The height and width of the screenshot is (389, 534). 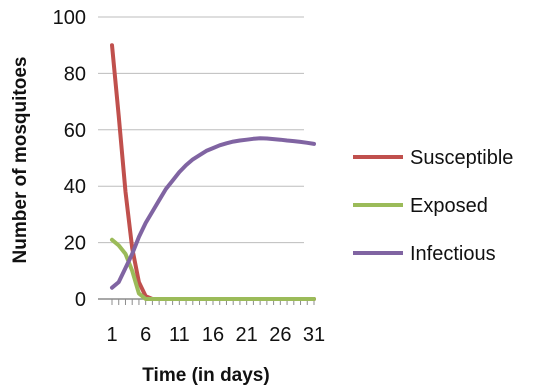 I want to click on y-axis-title: Number of mosquitoes, so click(x=20, y=160).